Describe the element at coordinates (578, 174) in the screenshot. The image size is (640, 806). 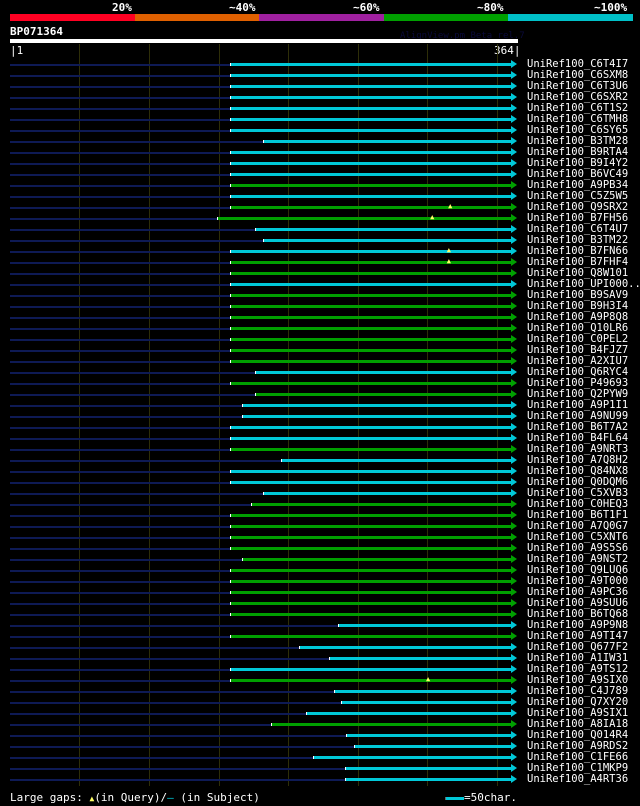
I see `hit-label: UniRef100_B6VC49` at that location.